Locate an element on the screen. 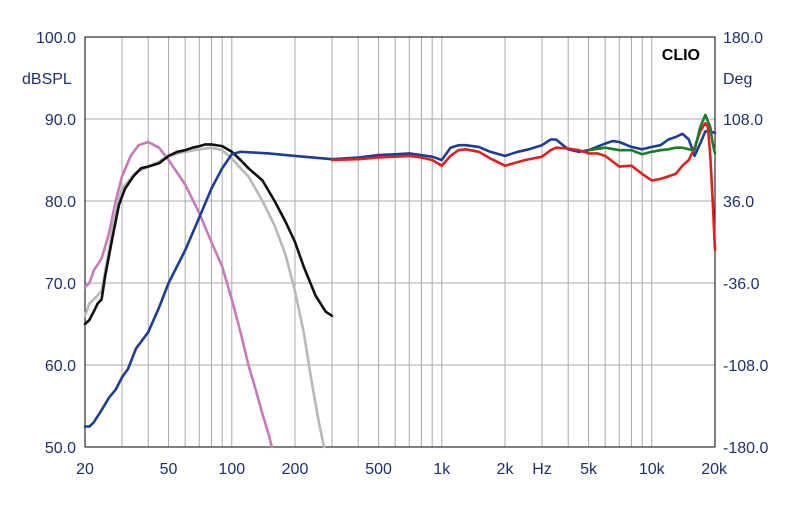 The width and height of the screenshot is (800, 506). right-axis-tick-label: -36.0 is located at coordinates (741, 284).